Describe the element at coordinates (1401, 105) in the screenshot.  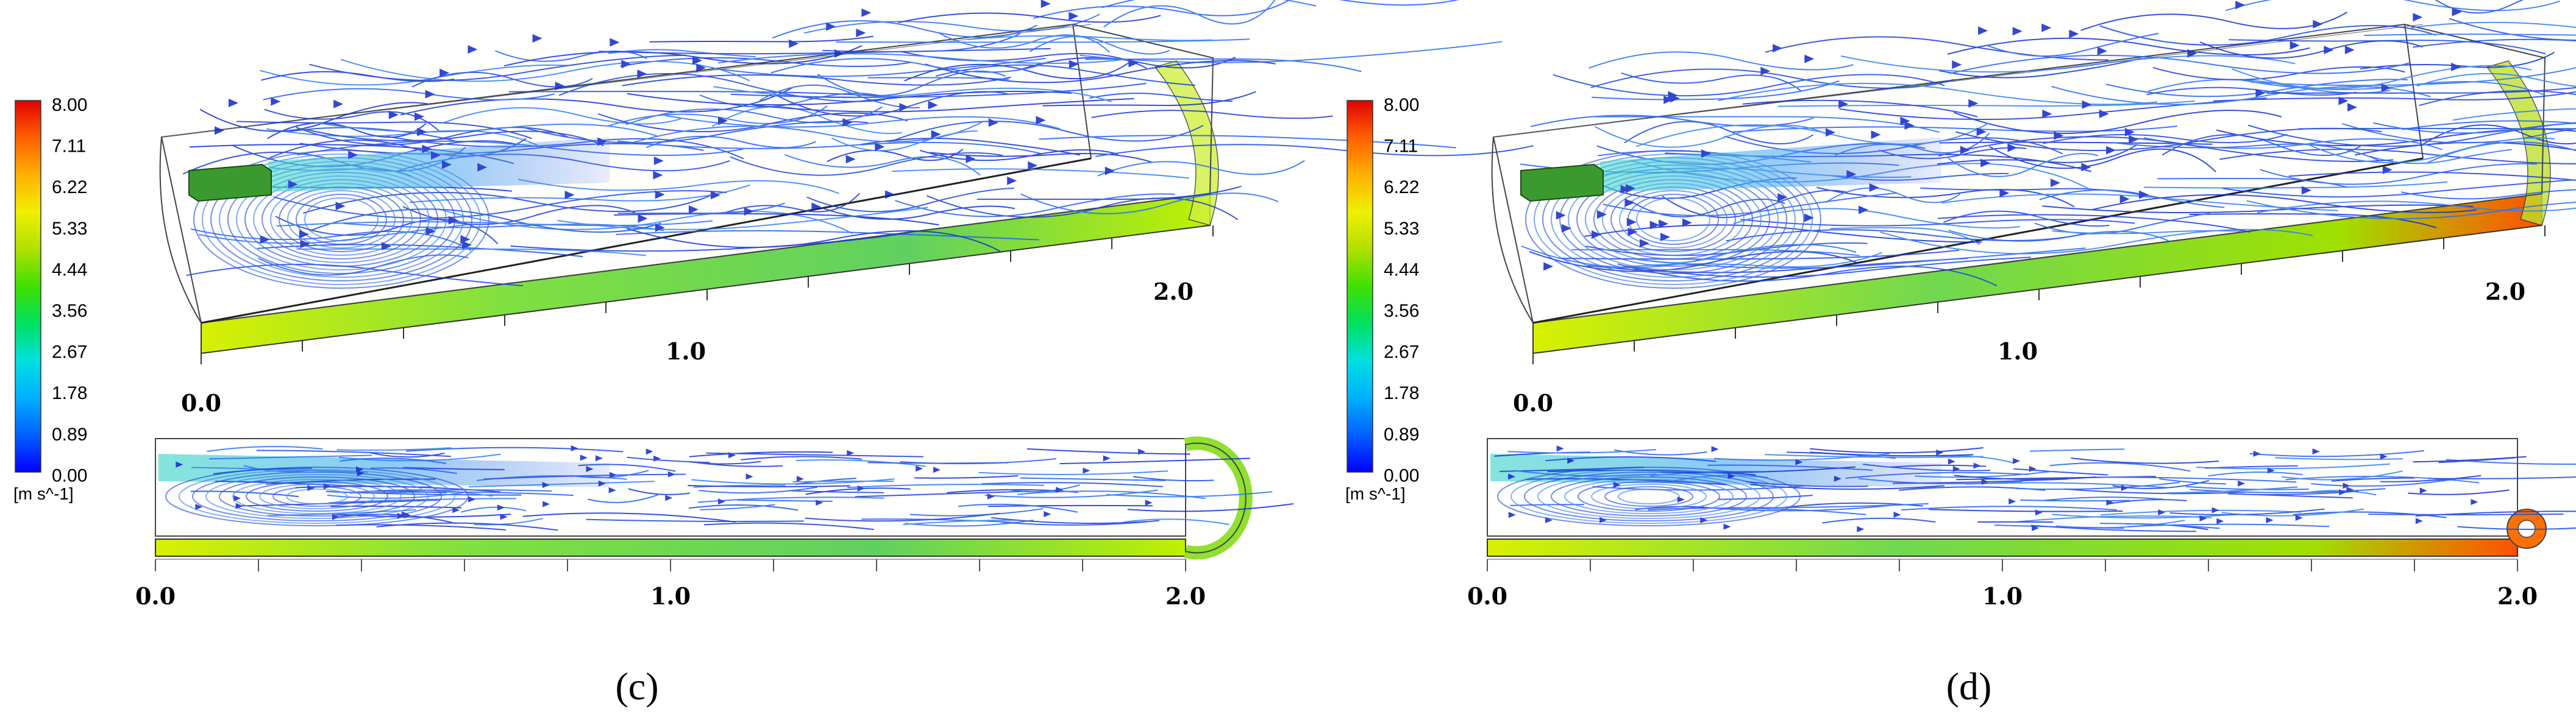
I see `colorbar-tick-label: 8.00` at that location.